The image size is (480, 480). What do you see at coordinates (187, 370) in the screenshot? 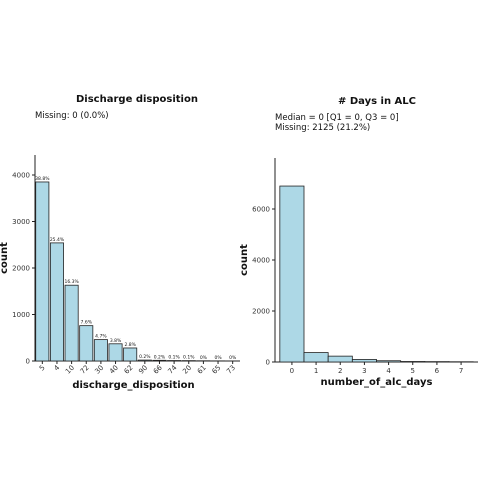
I see `x-tick-label: 20` at bounding box center [187, 370].